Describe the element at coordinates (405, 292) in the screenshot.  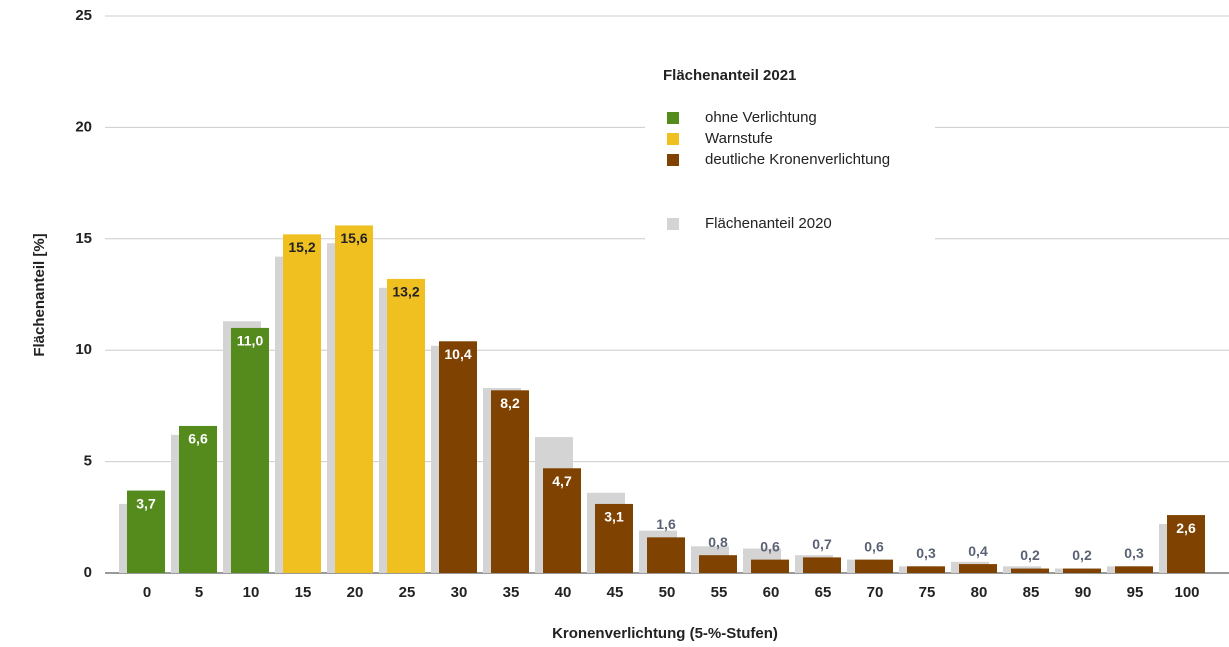
I see `value-label: 13,2` at that location.